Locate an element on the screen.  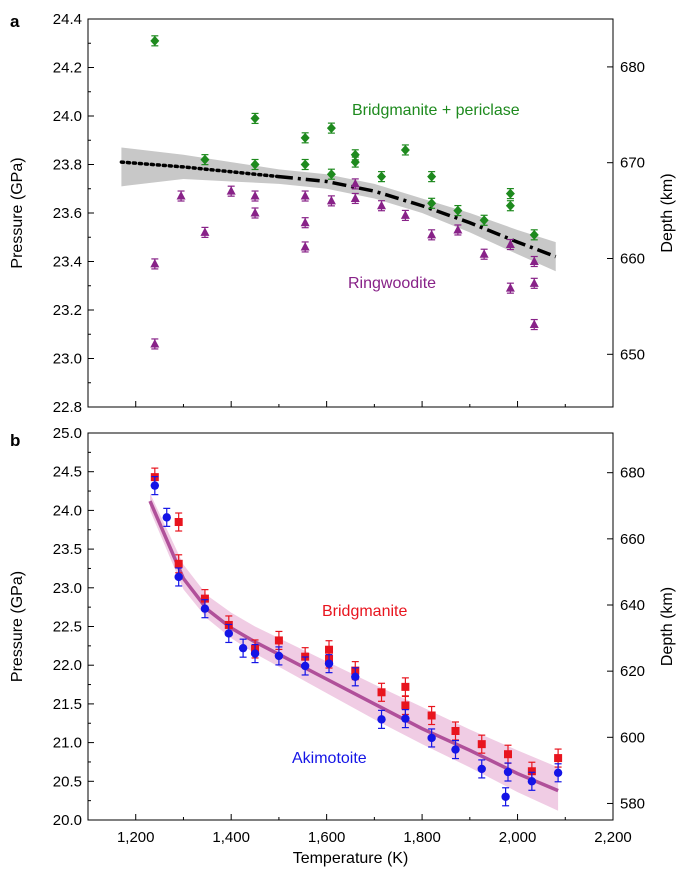
panel-a-fit-band is located at coordinates (338, 209).